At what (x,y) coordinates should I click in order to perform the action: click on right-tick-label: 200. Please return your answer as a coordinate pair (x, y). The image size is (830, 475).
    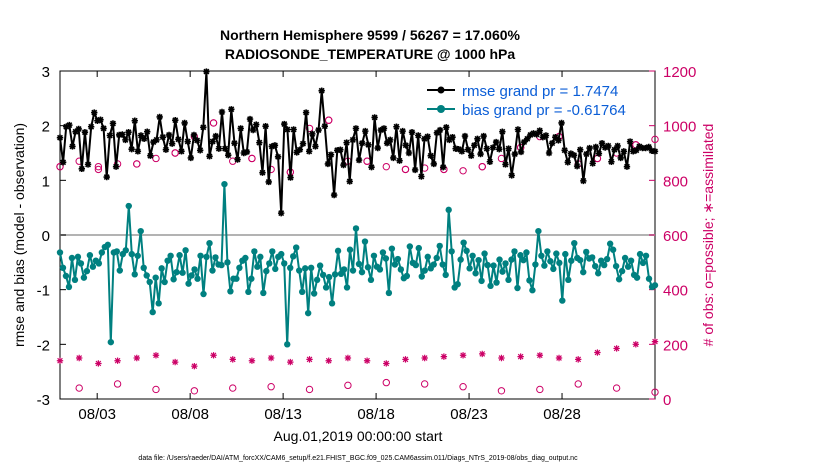
    Looking at the image, I should click on (675, 345).